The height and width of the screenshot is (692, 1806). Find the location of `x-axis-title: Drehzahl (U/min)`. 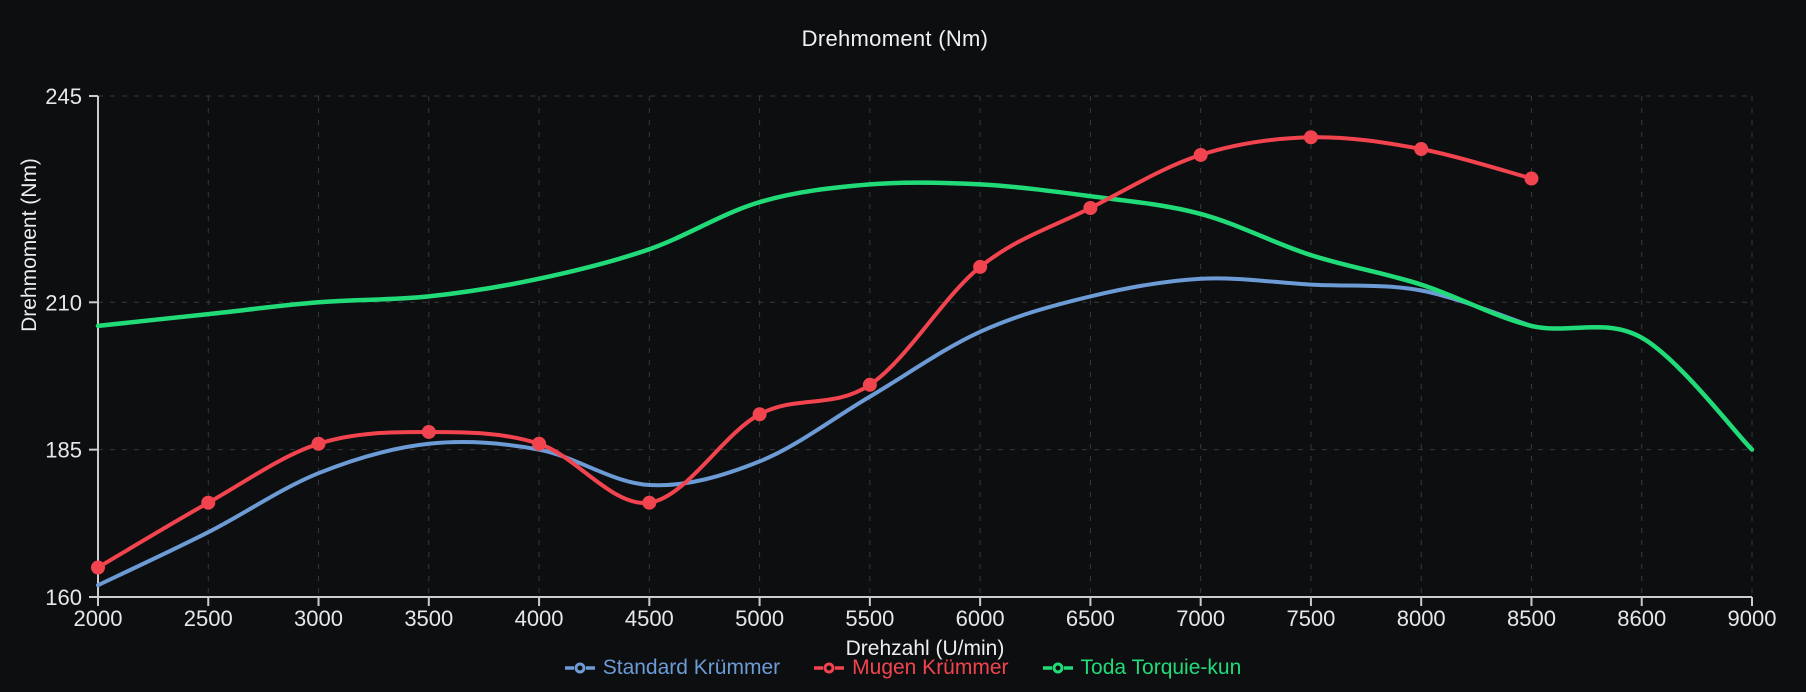

x-axis-title: Drehzahl (U/min) is located at coordinates (925, 648).